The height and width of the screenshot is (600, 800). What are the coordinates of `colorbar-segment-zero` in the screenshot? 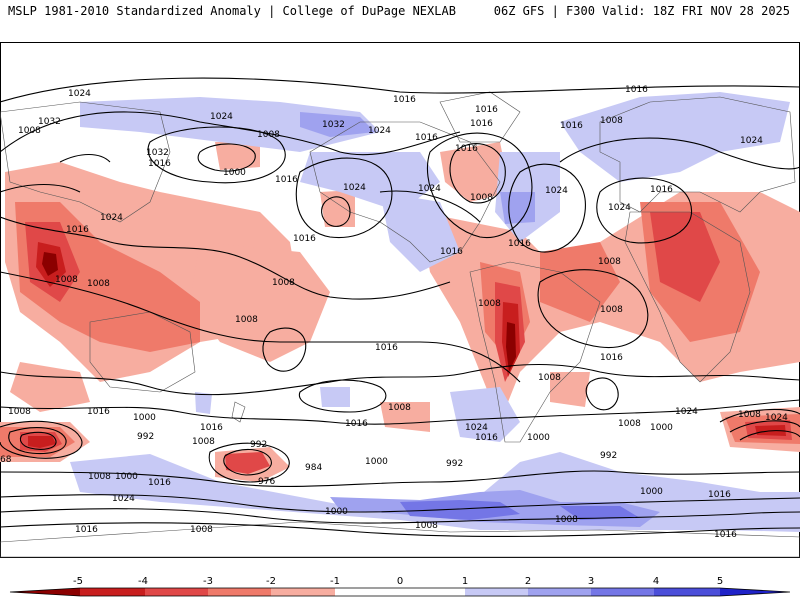 It's located at (400, 592).